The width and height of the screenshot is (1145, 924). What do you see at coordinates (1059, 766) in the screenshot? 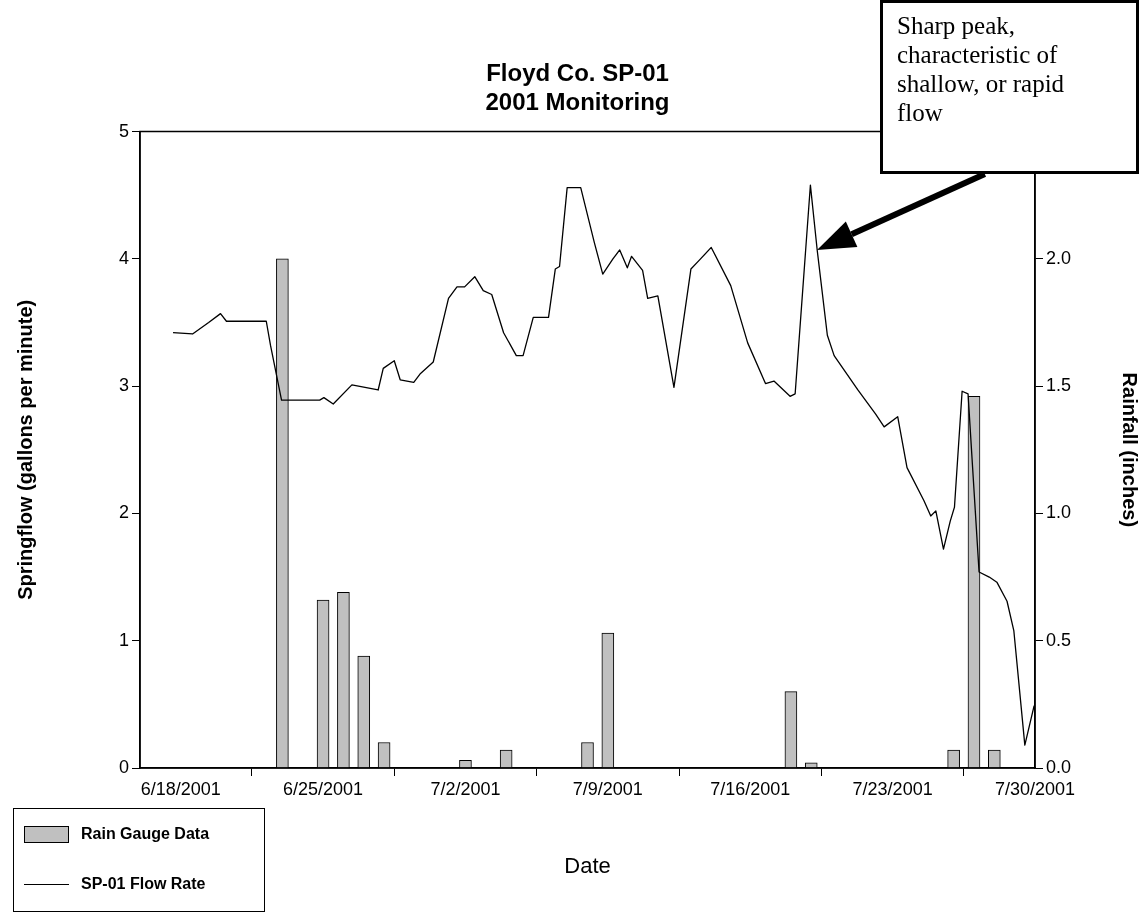
I see `y2-tick-label: 0.0` at bounding box center [1059, 766].